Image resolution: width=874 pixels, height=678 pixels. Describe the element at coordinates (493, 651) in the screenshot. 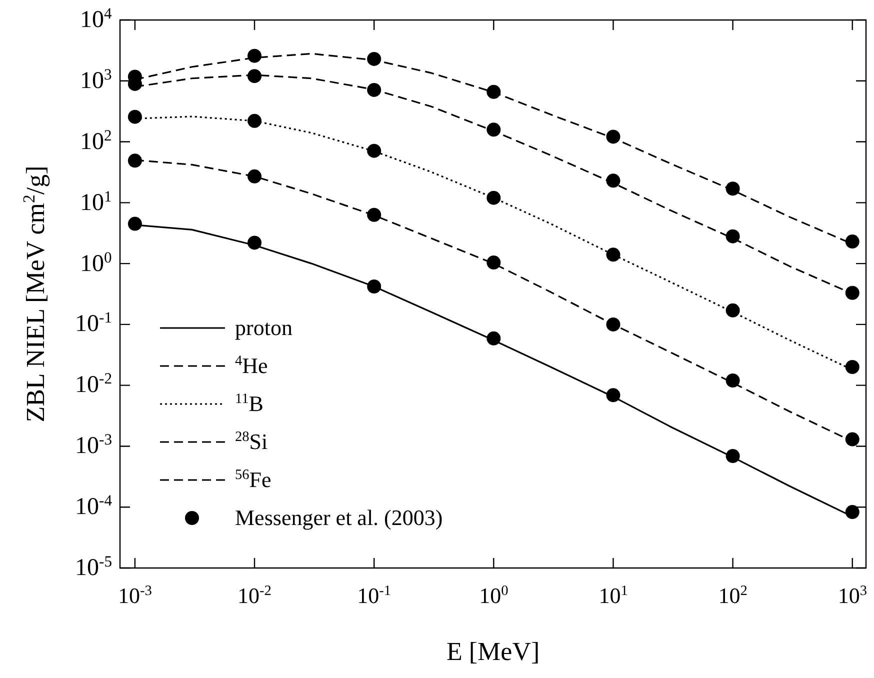

I see `x-axis-title: E [MeV]` at that location.